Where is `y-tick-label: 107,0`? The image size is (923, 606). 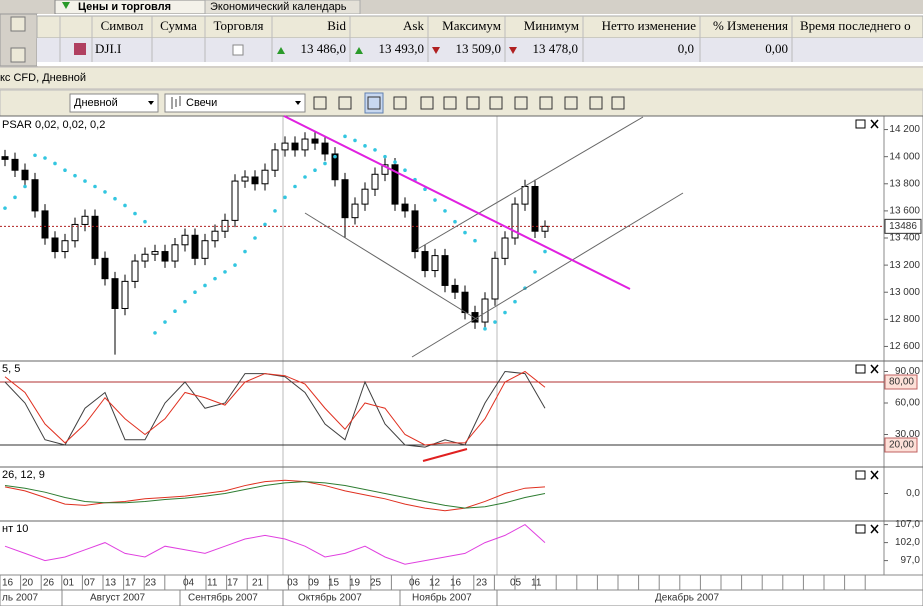
y-tick-label: 107,0 is located at coordinates (907, 524).